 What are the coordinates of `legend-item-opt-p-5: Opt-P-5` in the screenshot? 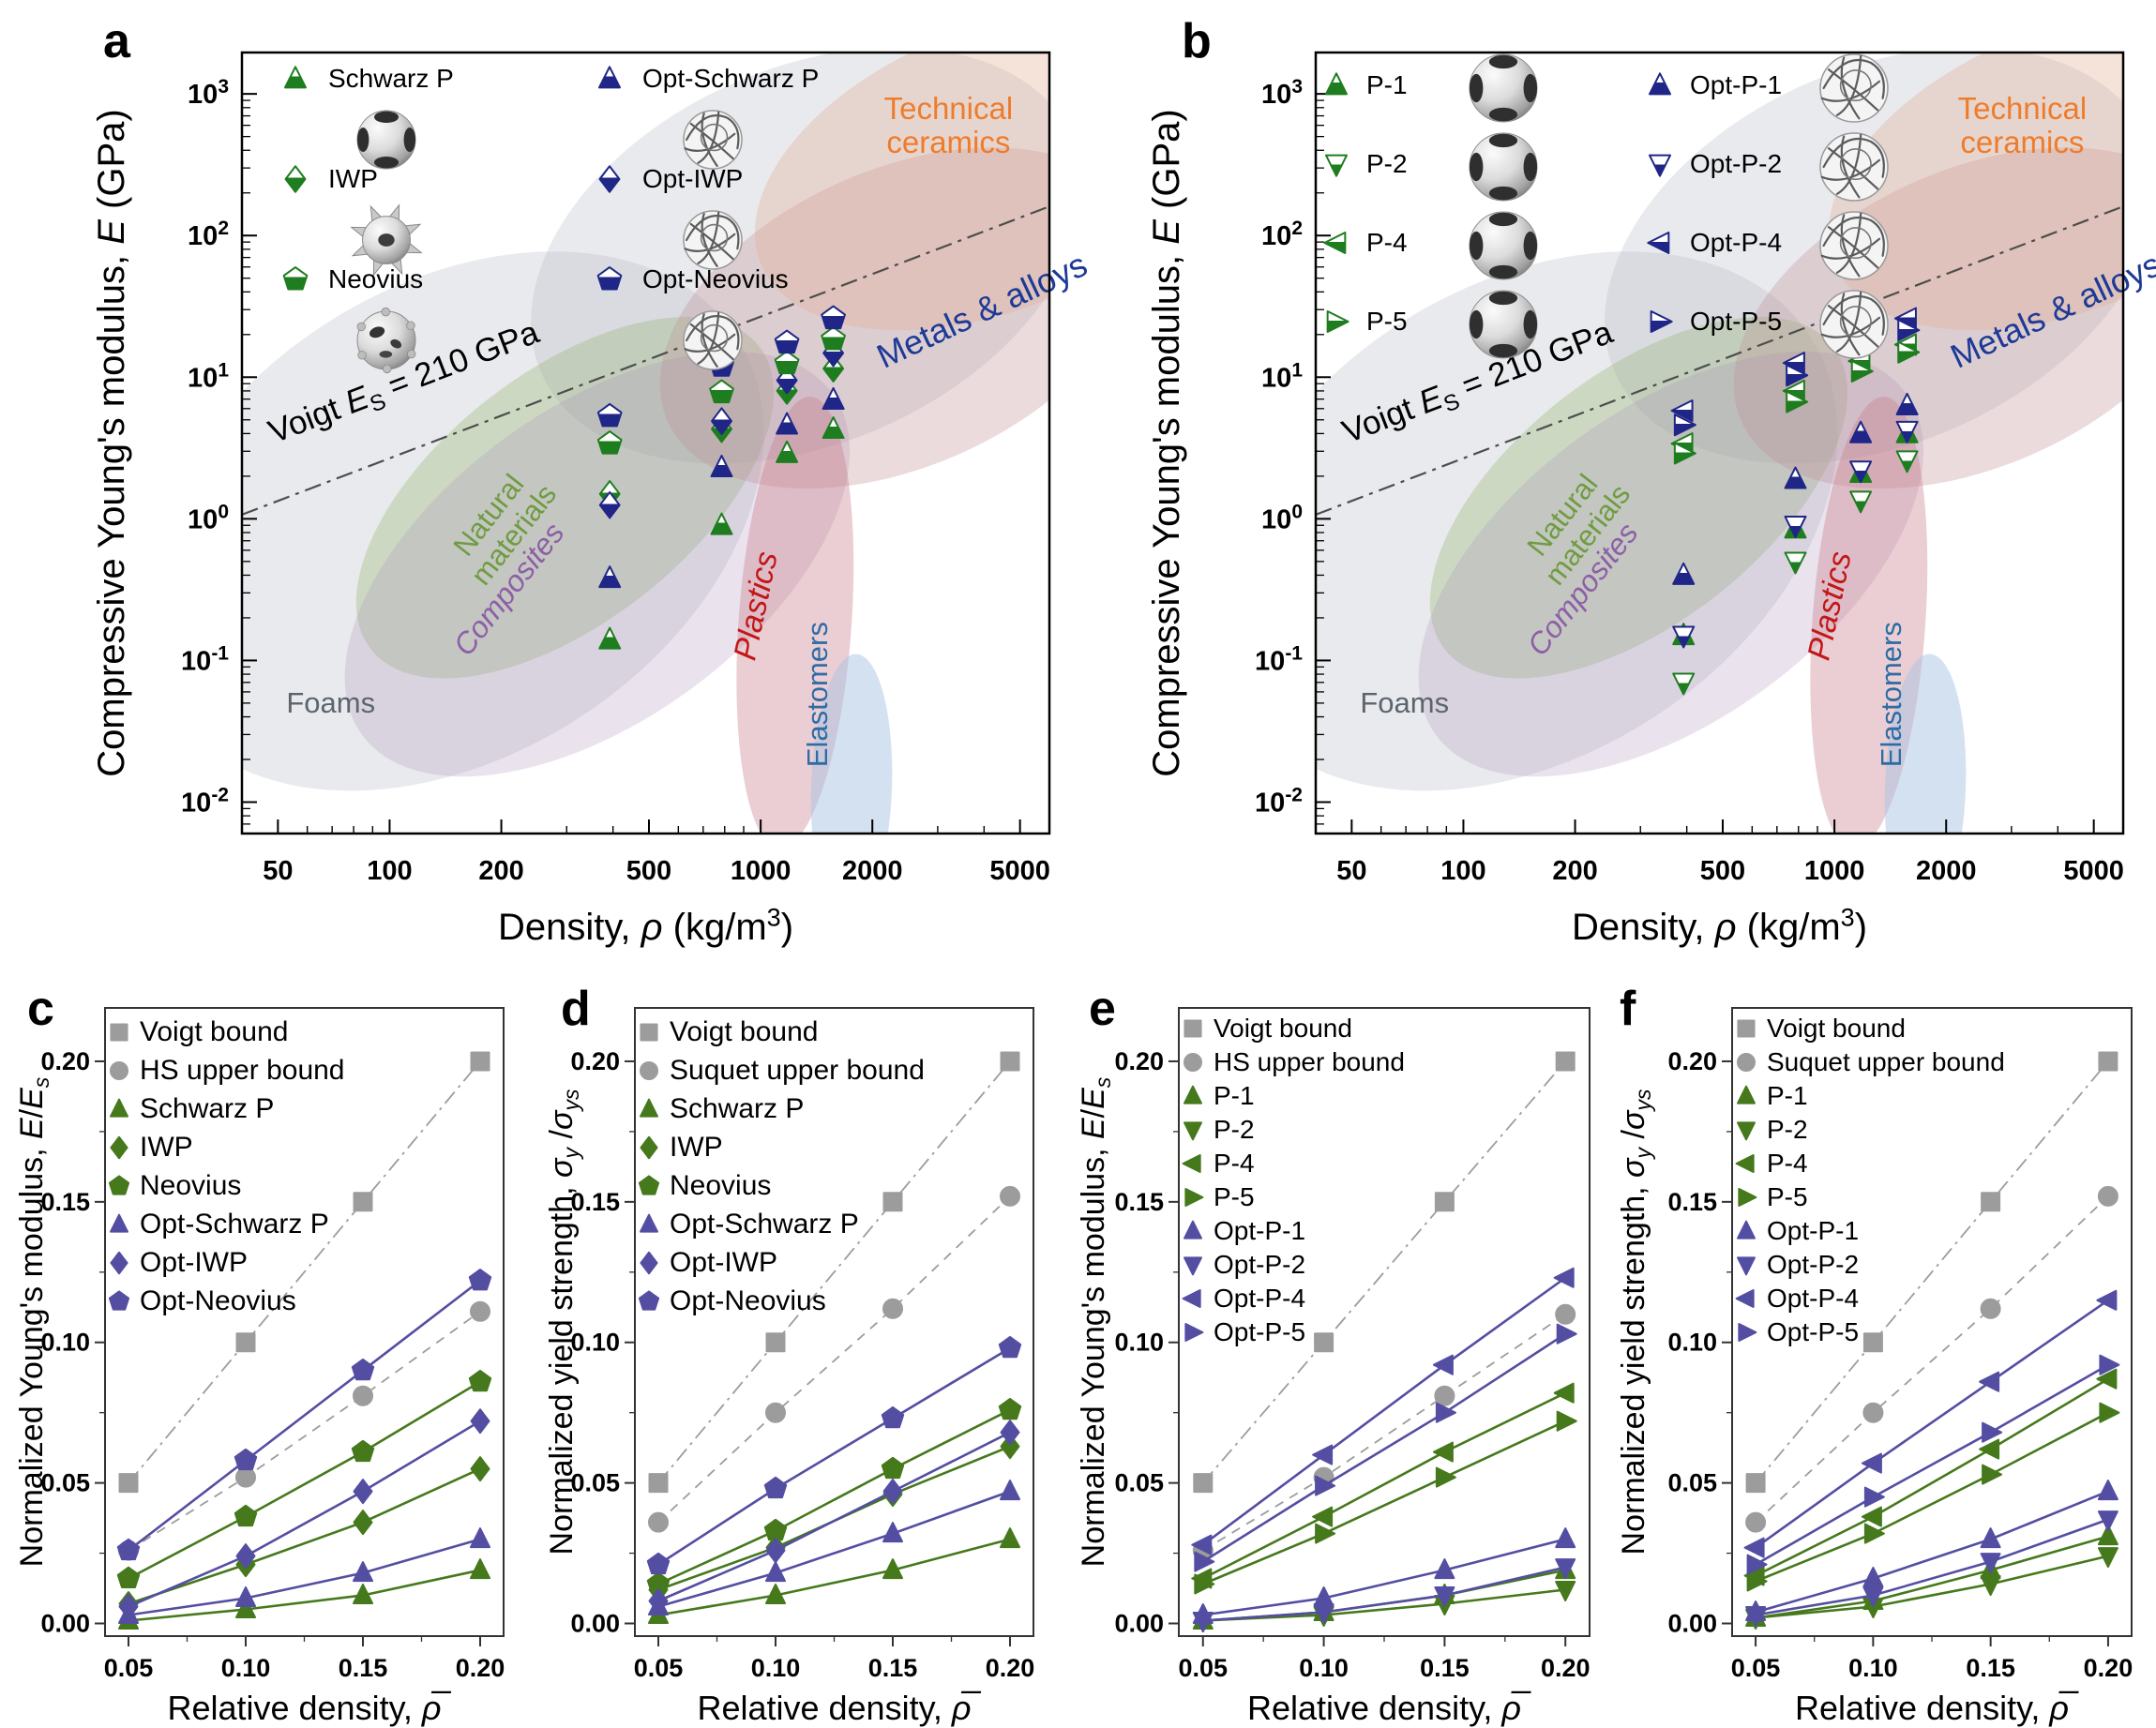 It's located at (1244, 1331).